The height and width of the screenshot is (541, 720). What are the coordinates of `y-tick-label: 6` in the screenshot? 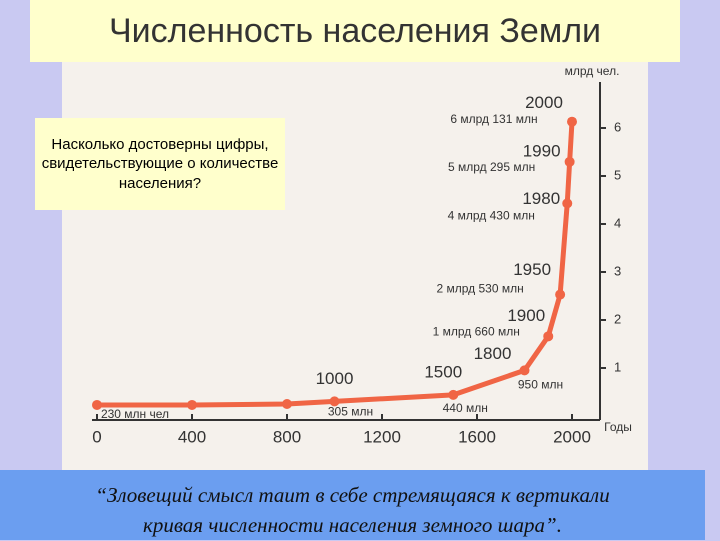 It's located at (617, 126).